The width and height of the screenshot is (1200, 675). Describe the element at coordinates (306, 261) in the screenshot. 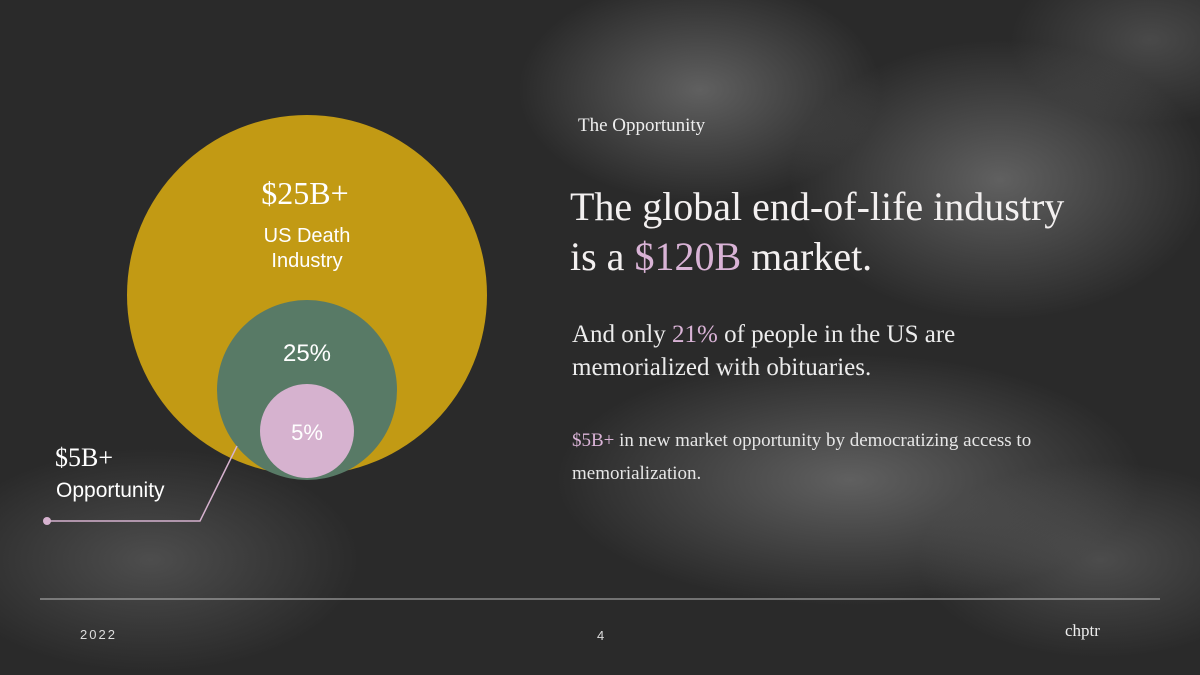

I see `outer-label: Industry` at that location.